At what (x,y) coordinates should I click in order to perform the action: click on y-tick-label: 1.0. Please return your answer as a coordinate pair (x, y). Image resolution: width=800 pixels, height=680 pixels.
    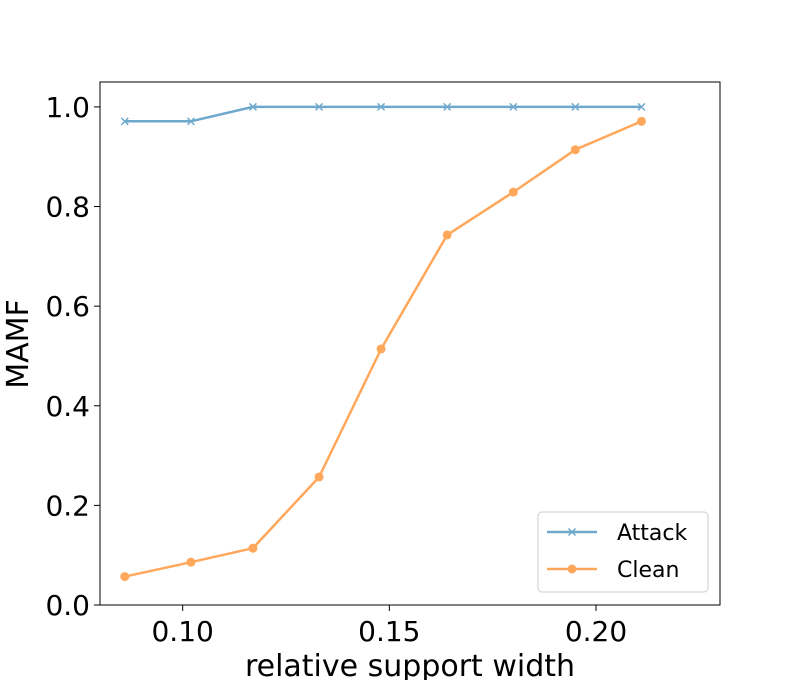
    Looking at the image, I should click on (67, 107).